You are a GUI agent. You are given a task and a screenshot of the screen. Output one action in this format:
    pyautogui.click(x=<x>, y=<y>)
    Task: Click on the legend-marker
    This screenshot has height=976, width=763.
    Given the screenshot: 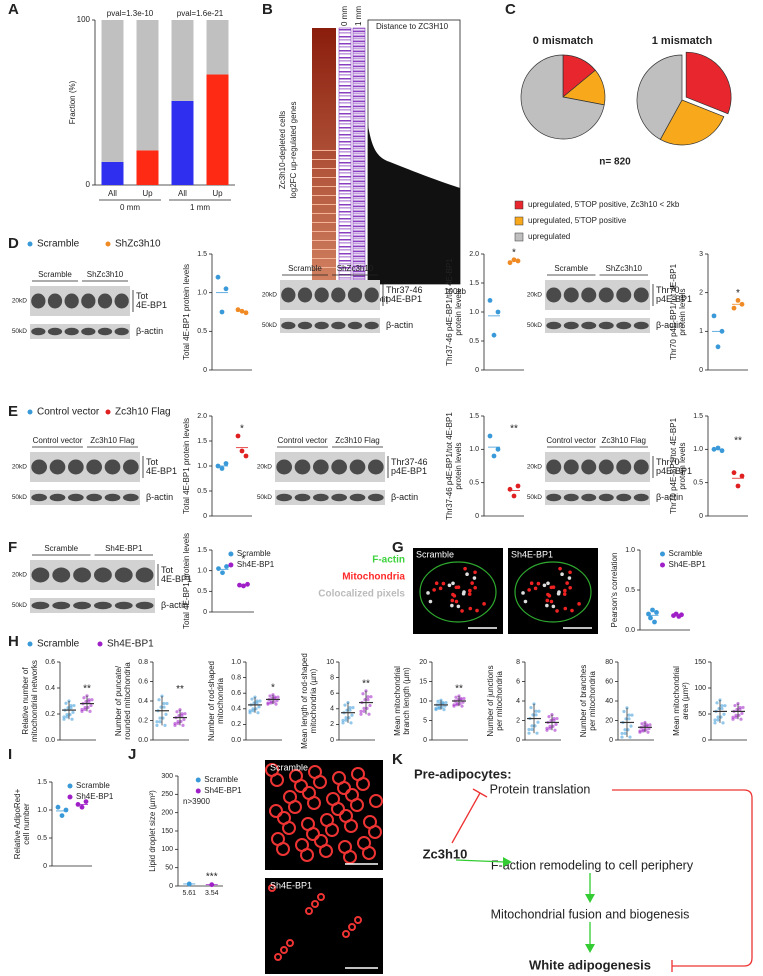 What is the action you would take?
    pyautogui.click(x=231, y=565)
    